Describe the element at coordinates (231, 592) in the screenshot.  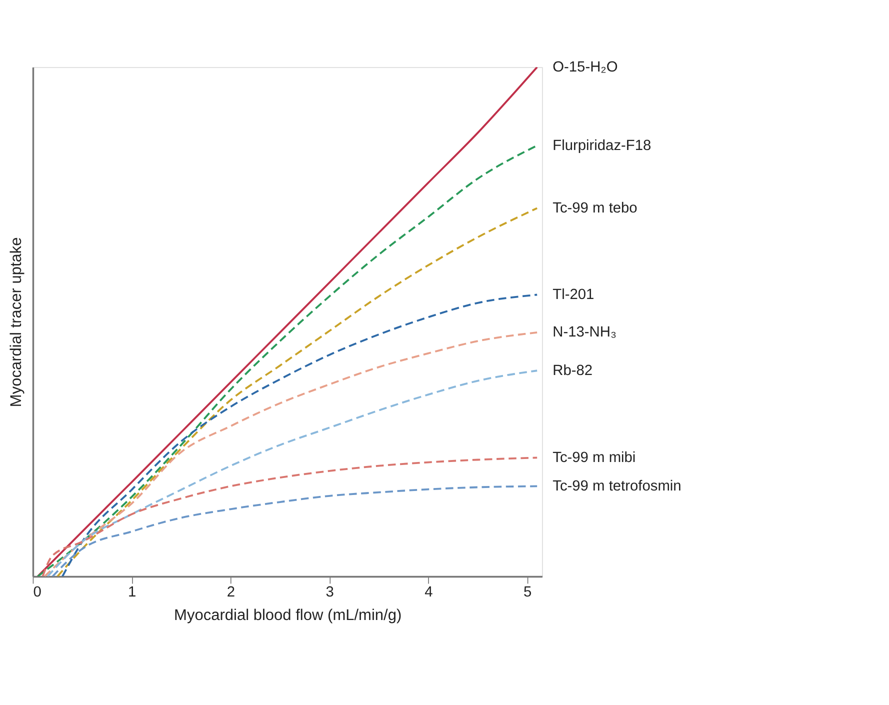
I see `x-tick-label: 2` at that location.